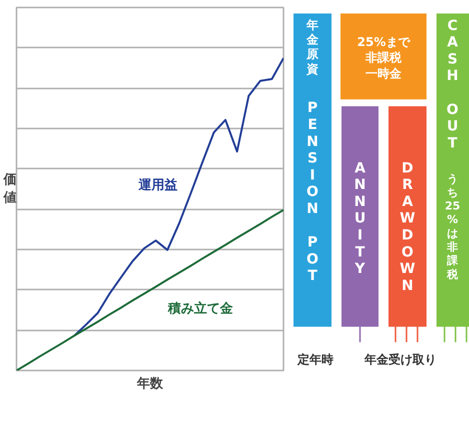 The height and width of the screenshot is (423, 469). Describe the element at coordinates (452, 85) in the screenshot. I see `text: CASH OUT` at that location.